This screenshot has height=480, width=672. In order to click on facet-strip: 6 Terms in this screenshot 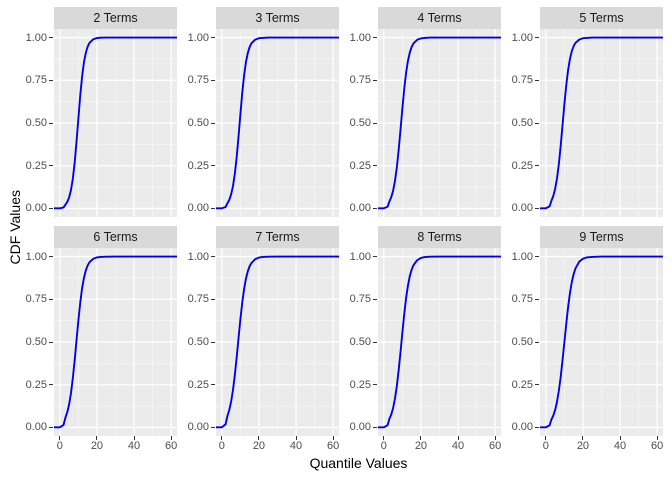, I will do `click(115, 237)`.